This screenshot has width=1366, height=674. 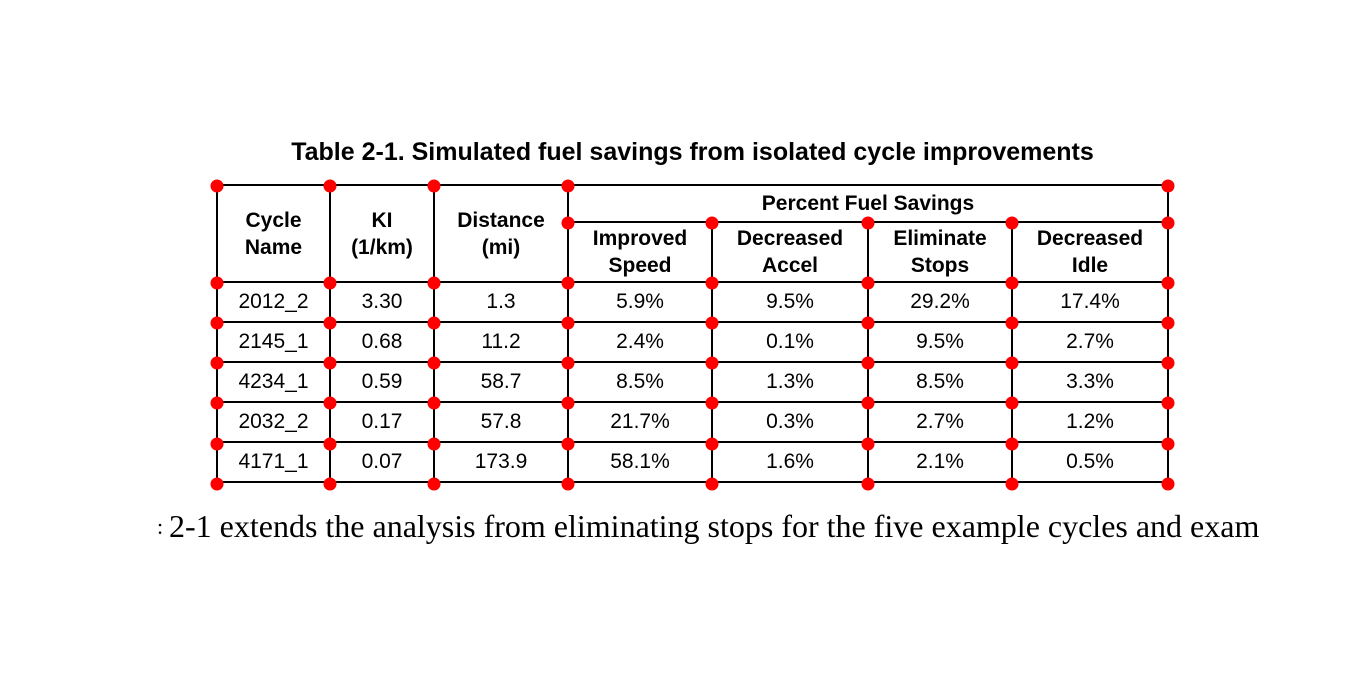 I want to click on cell-cycle-name: 4234_1, so click(x=273, y=382).